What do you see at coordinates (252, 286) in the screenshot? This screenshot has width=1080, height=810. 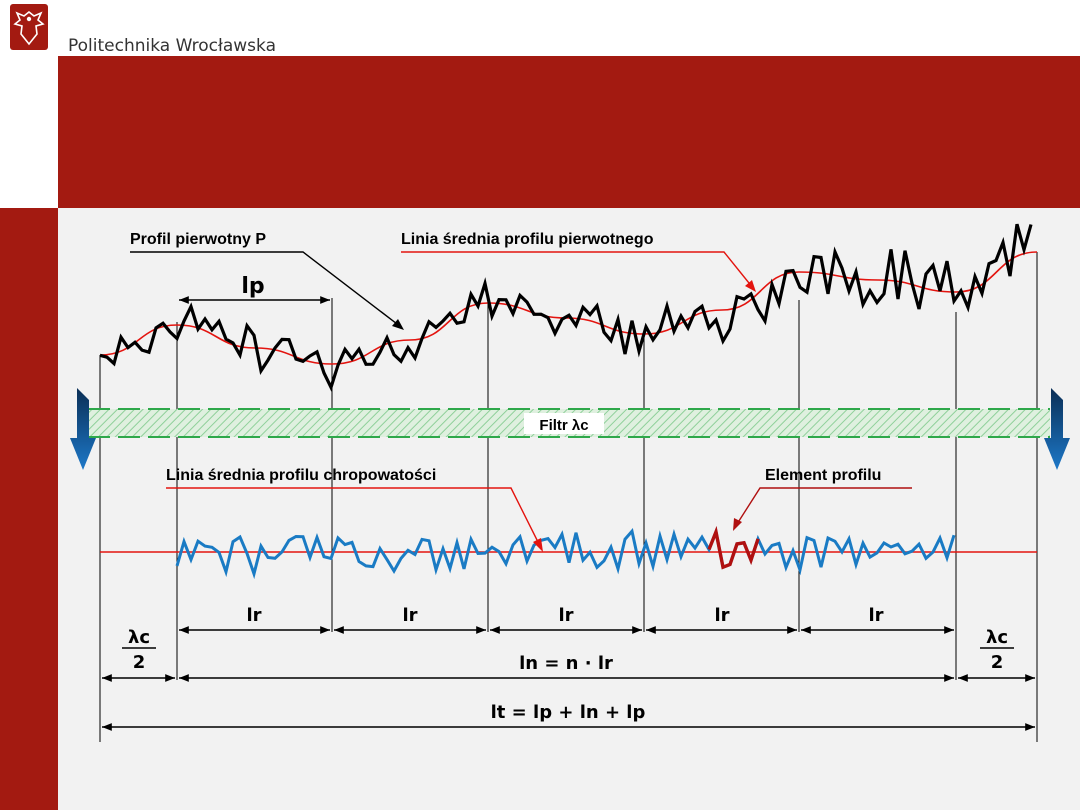 I see `lp-label: lp` at bounding box center [252, 286].